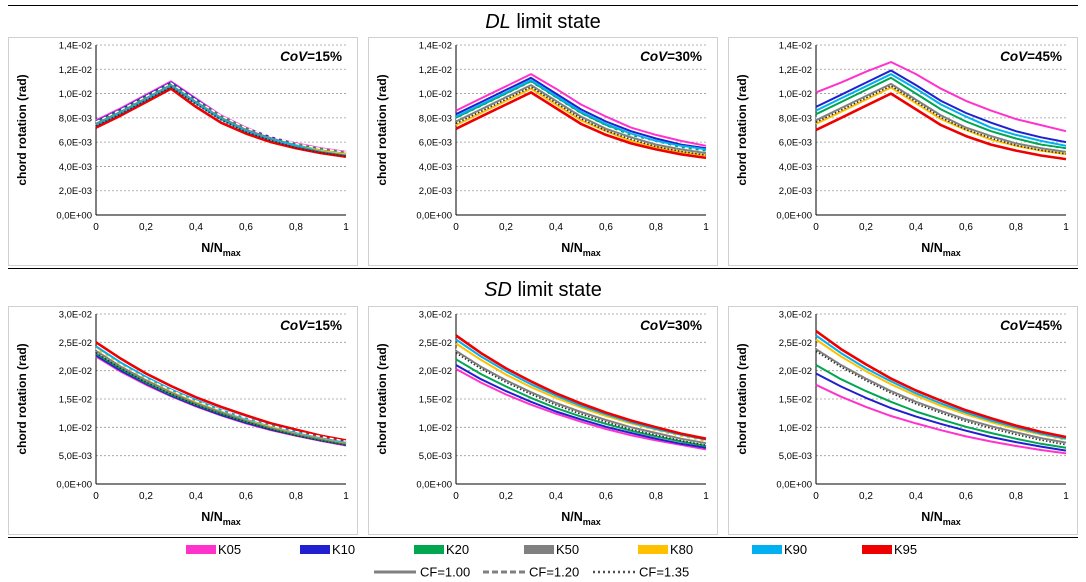 The width and height of the screenshot is (1086, 582). What do you see at coordinates (543, 5) in the screenshot?
I see `top-rule` at bounding box center [543, 5].